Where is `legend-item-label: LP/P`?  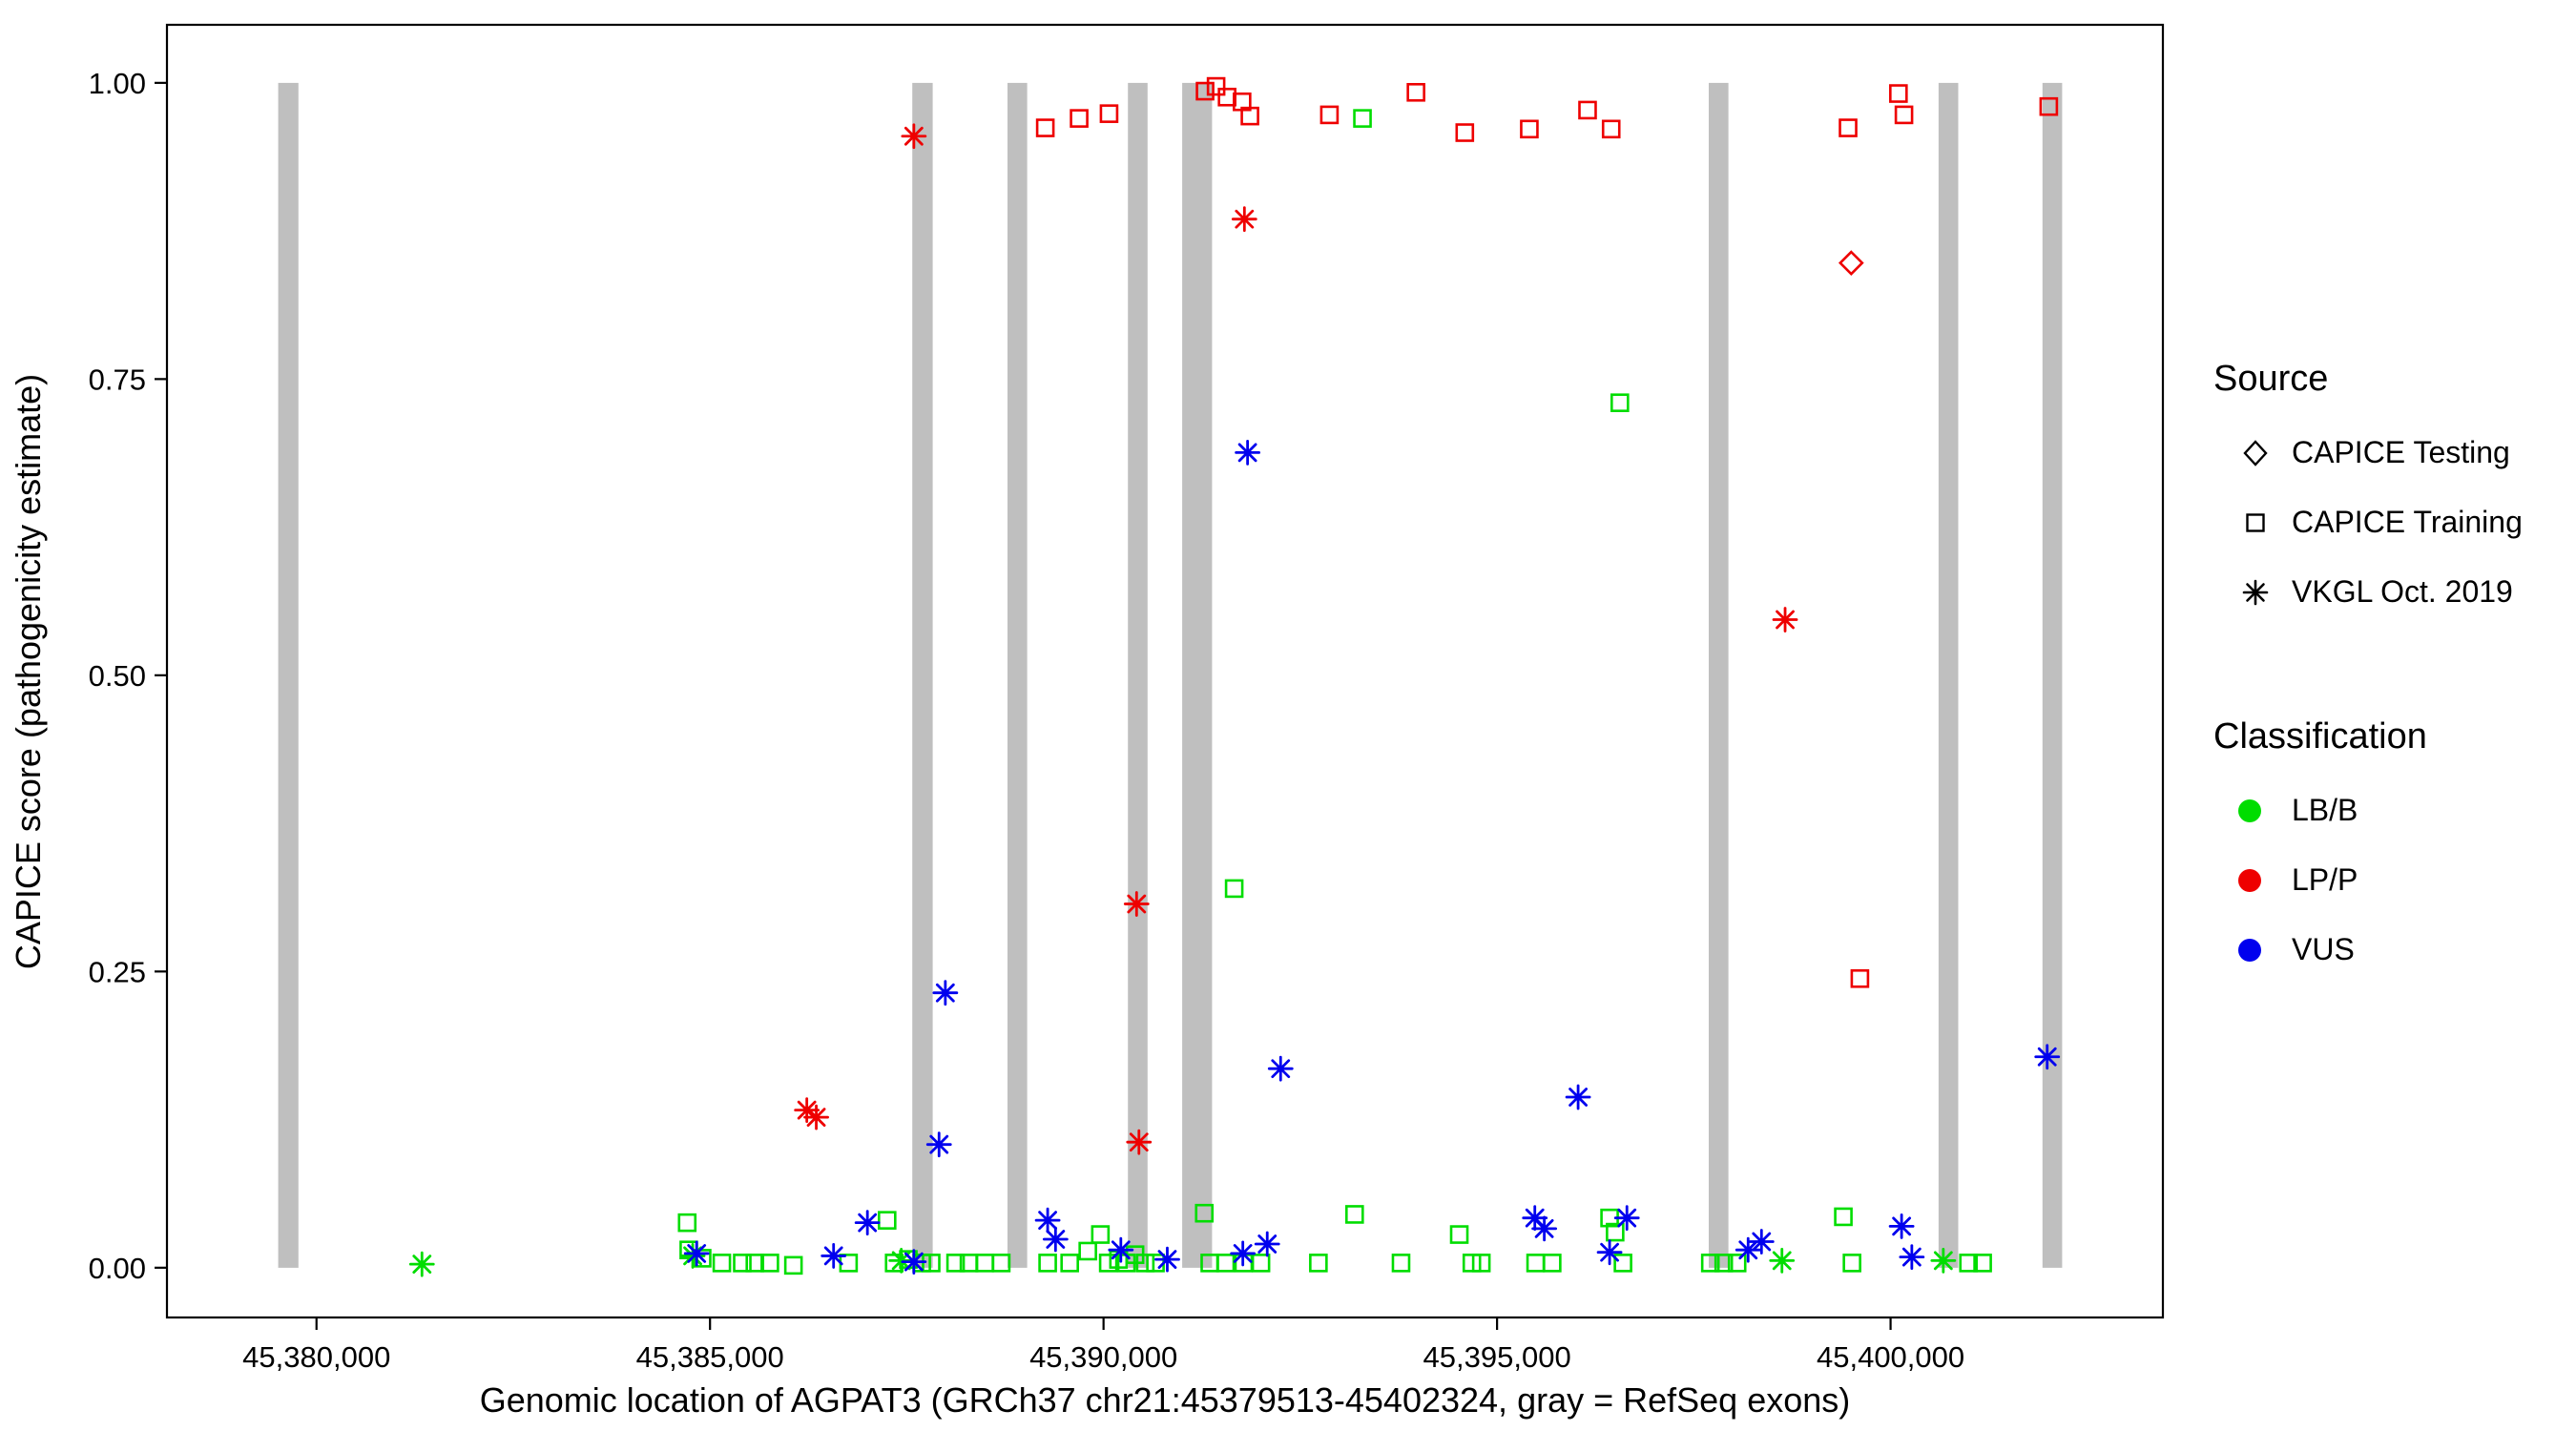 legend-item-label: LP/P is located at coordinates (2325, 879).